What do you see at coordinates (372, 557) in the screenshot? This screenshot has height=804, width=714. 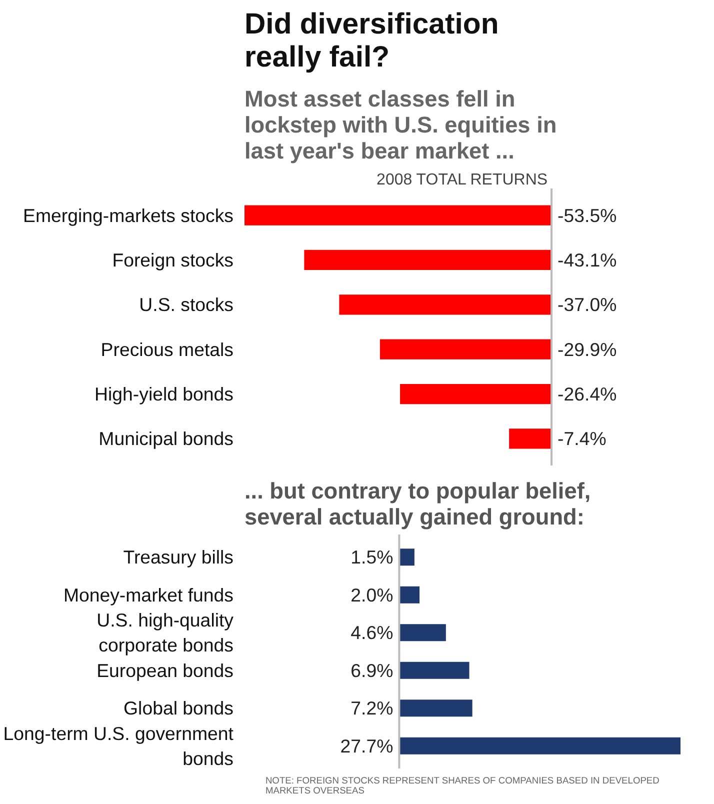 I see `data-label: 1.5%` at bounding box center [372, 557].